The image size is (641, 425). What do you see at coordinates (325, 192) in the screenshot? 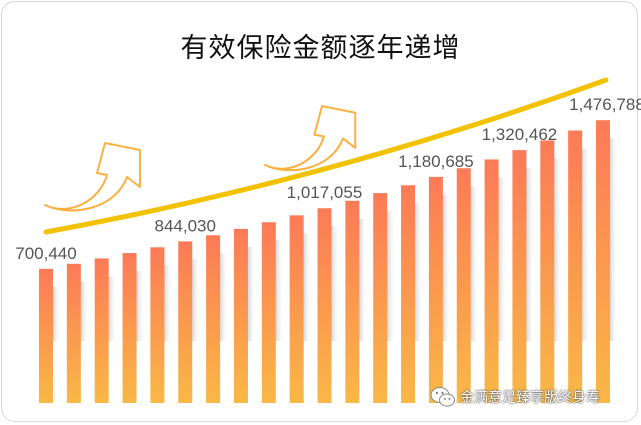
I see `data-label: 1,017,055` at bounding box center [325, 192].